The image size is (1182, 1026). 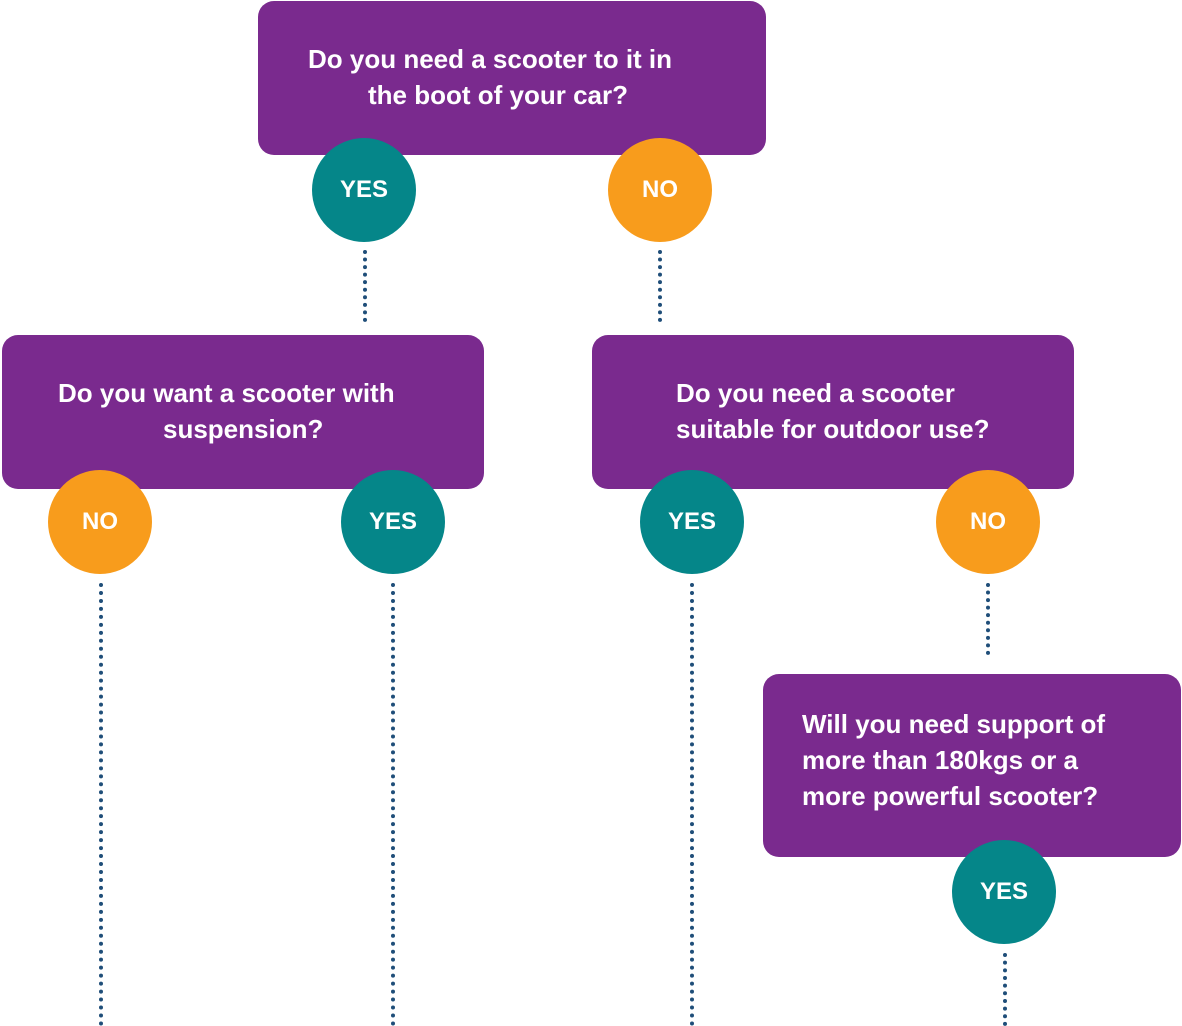 What do you see at coordinates (226, 393) in the screenshot?
I see `question-text-line: Do you want a scooter with` at bounding box center [226, 393].